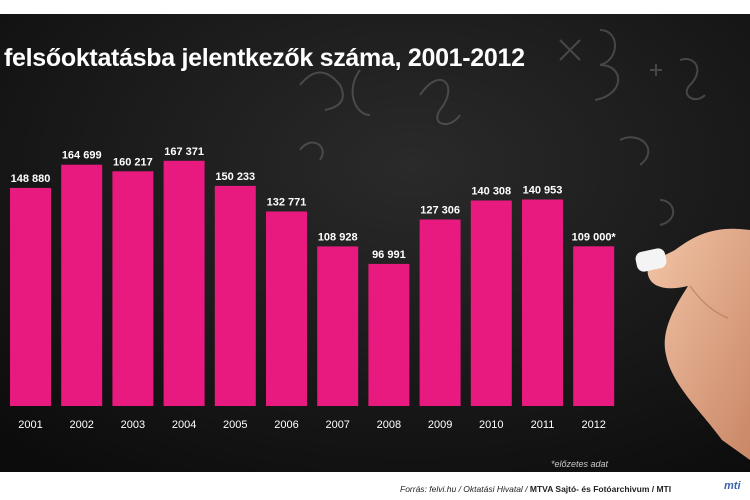 The width and height of the screenshot is (750, 500). I want to click on bar-2007, so click(338, 326).